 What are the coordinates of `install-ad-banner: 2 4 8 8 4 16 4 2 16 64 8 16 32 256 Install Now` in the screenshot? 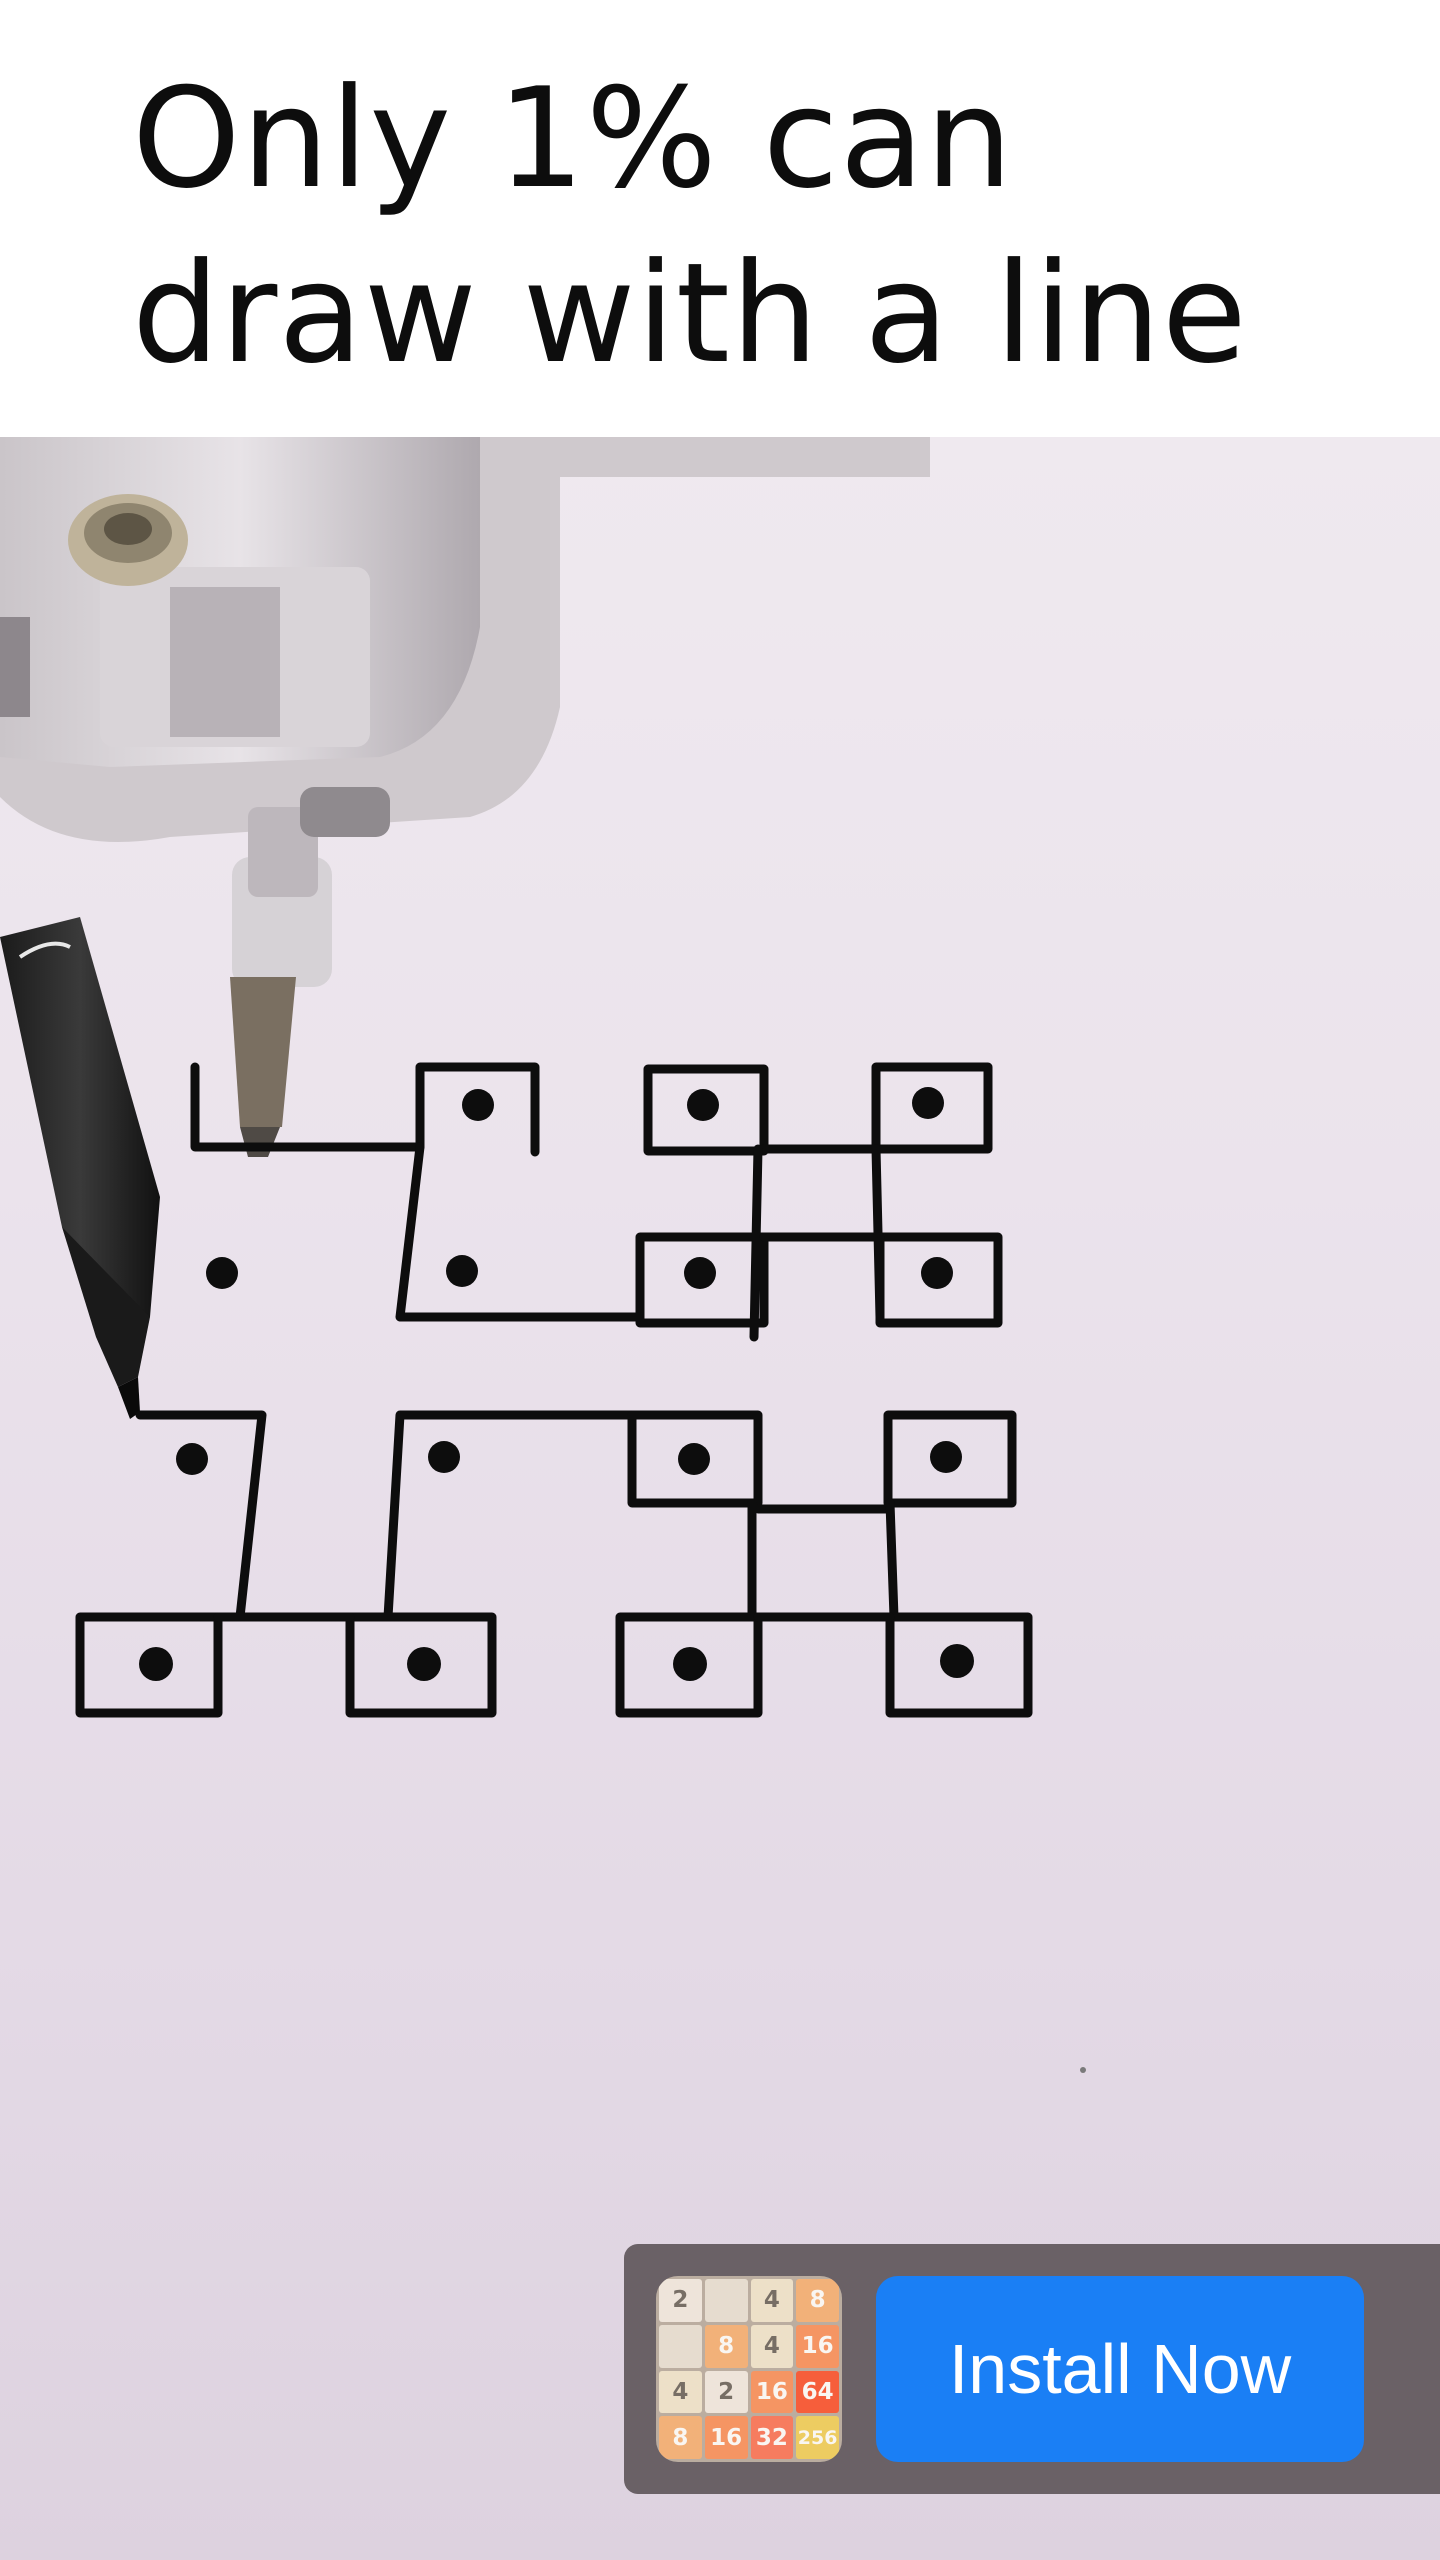 It's located at (1032, 2369).